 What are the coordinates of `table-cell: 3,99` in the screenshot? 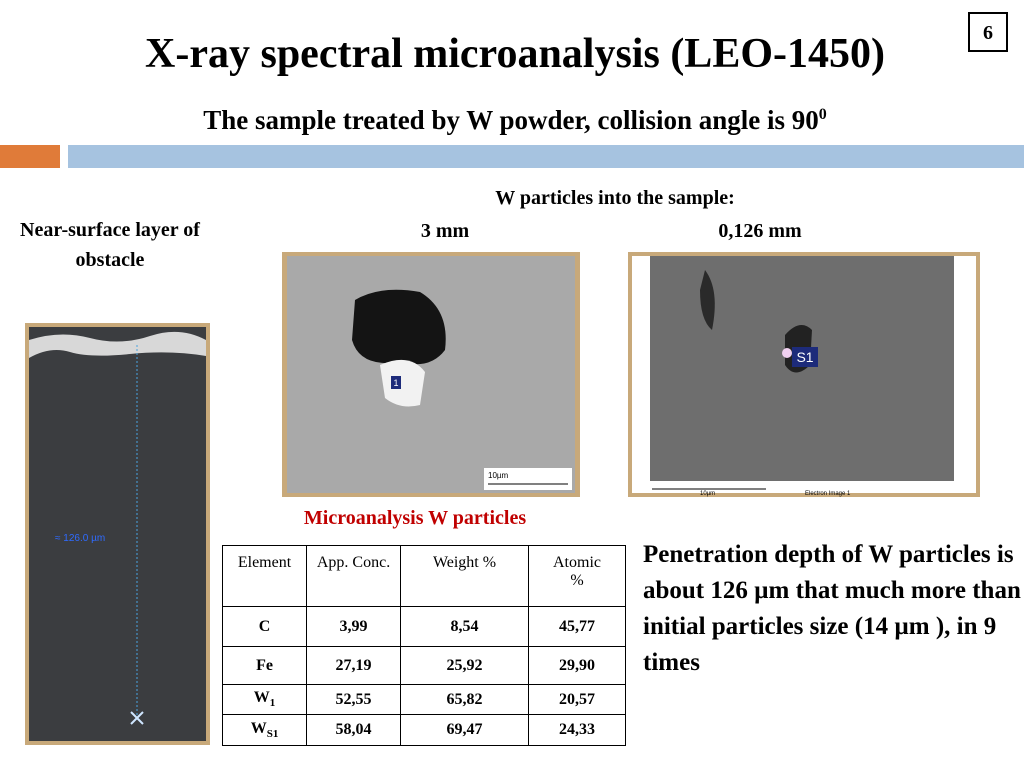 It's located at (354, 626).